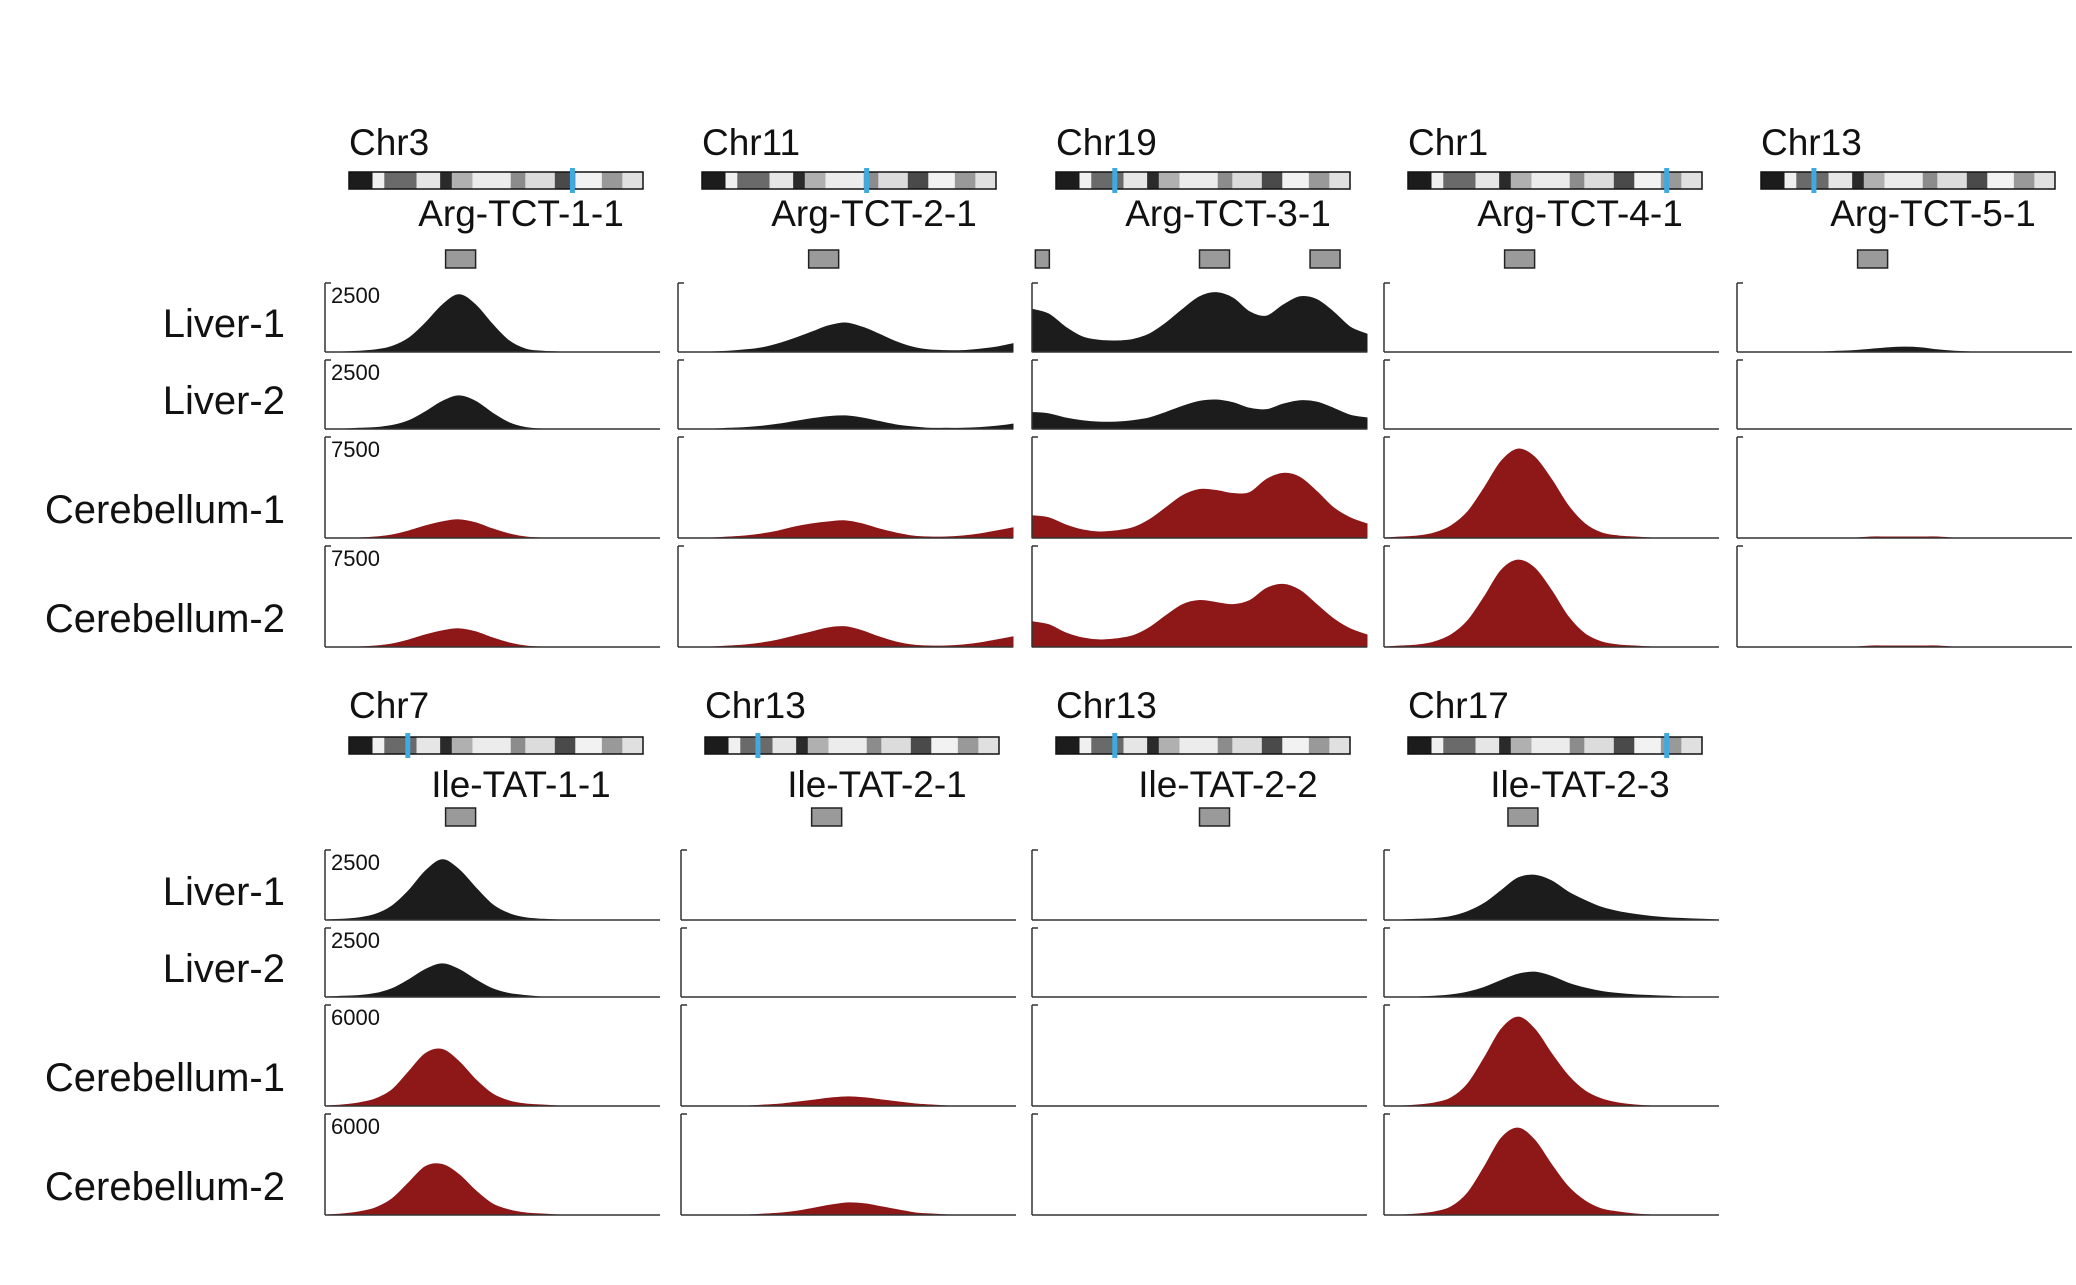 The width and height of the screenshot is (2076, 1285). I want to click on gene-label: Arg-TCT-2-1, so click(874, 213).